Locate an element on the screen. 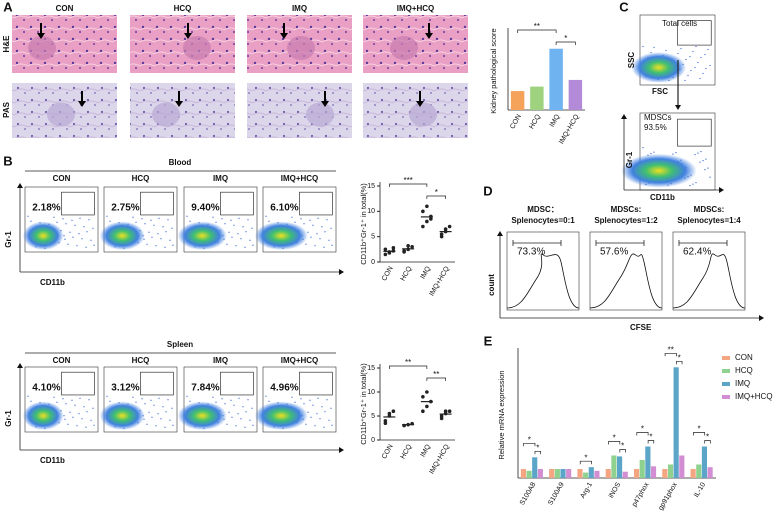 The width and height of the screenshot is (783, 525). panel-label: C is located at coordinates (624, 7).